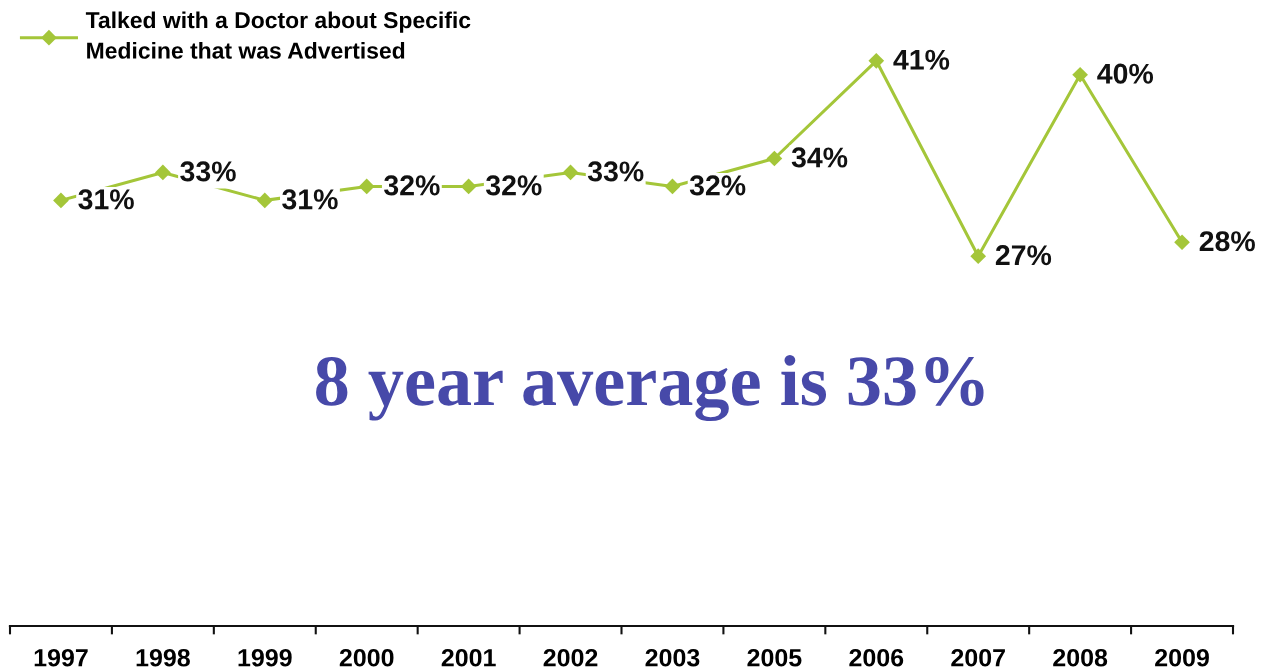 The image size is (1266, 670). Describe the element at coordinates (265, 657) in the screenshot. I see `x-tick-label: 1999` at that location.